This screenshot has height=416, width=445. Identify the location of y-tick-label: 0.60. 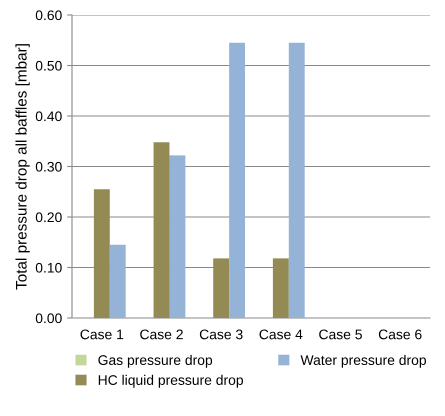
(49, 15).